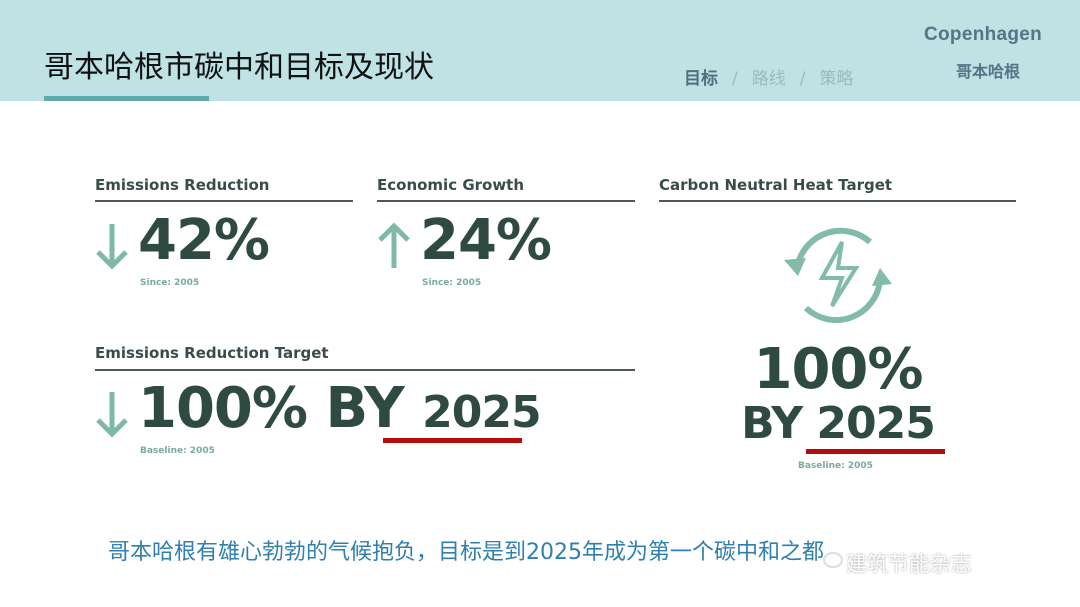 The height and width of the screenshot is (607, 1080). What do you see at coordinates (988, 71) in the screenshot?
I see `brand-chinese: 哥本哈根` at bounding box center [988, 71].